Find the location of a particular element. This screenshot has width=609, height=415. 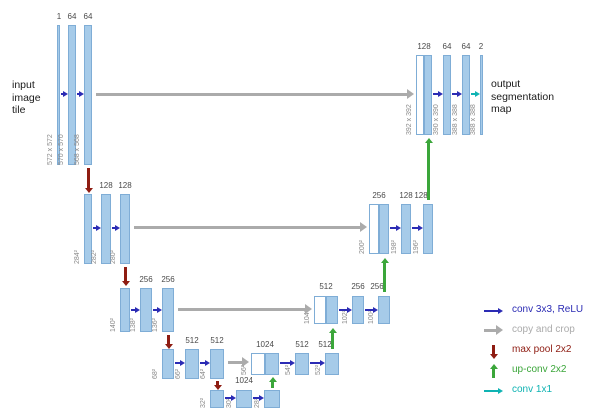

legend-label: up-conv 2x2 is located at coordinates (539, 369).